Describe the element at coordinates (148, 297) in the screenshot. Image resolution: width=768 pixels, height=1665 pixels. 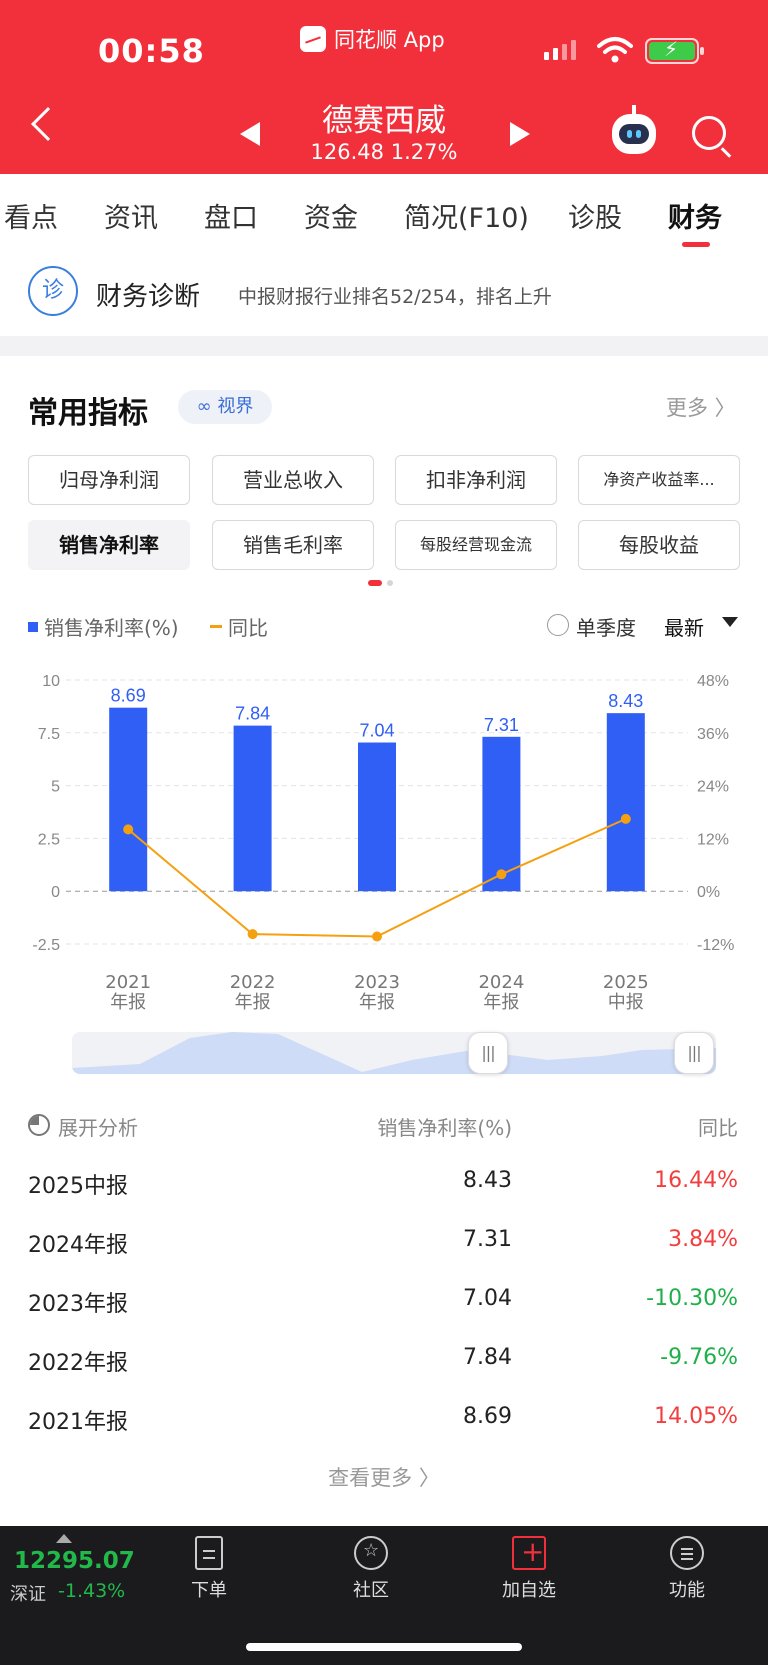
I see `diagnosis-title: 财务诊断` at that location.